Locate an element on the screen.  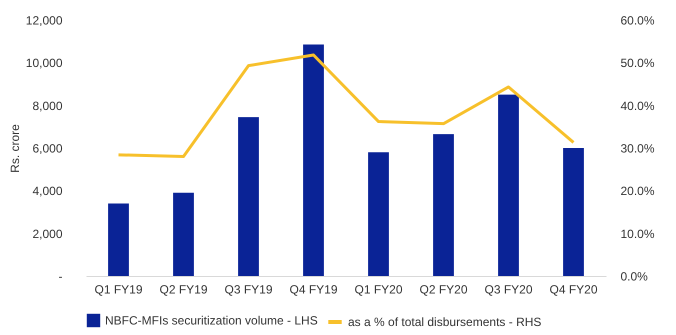
y2-tick-label: 50.0% is located at coordinates (637, 63).